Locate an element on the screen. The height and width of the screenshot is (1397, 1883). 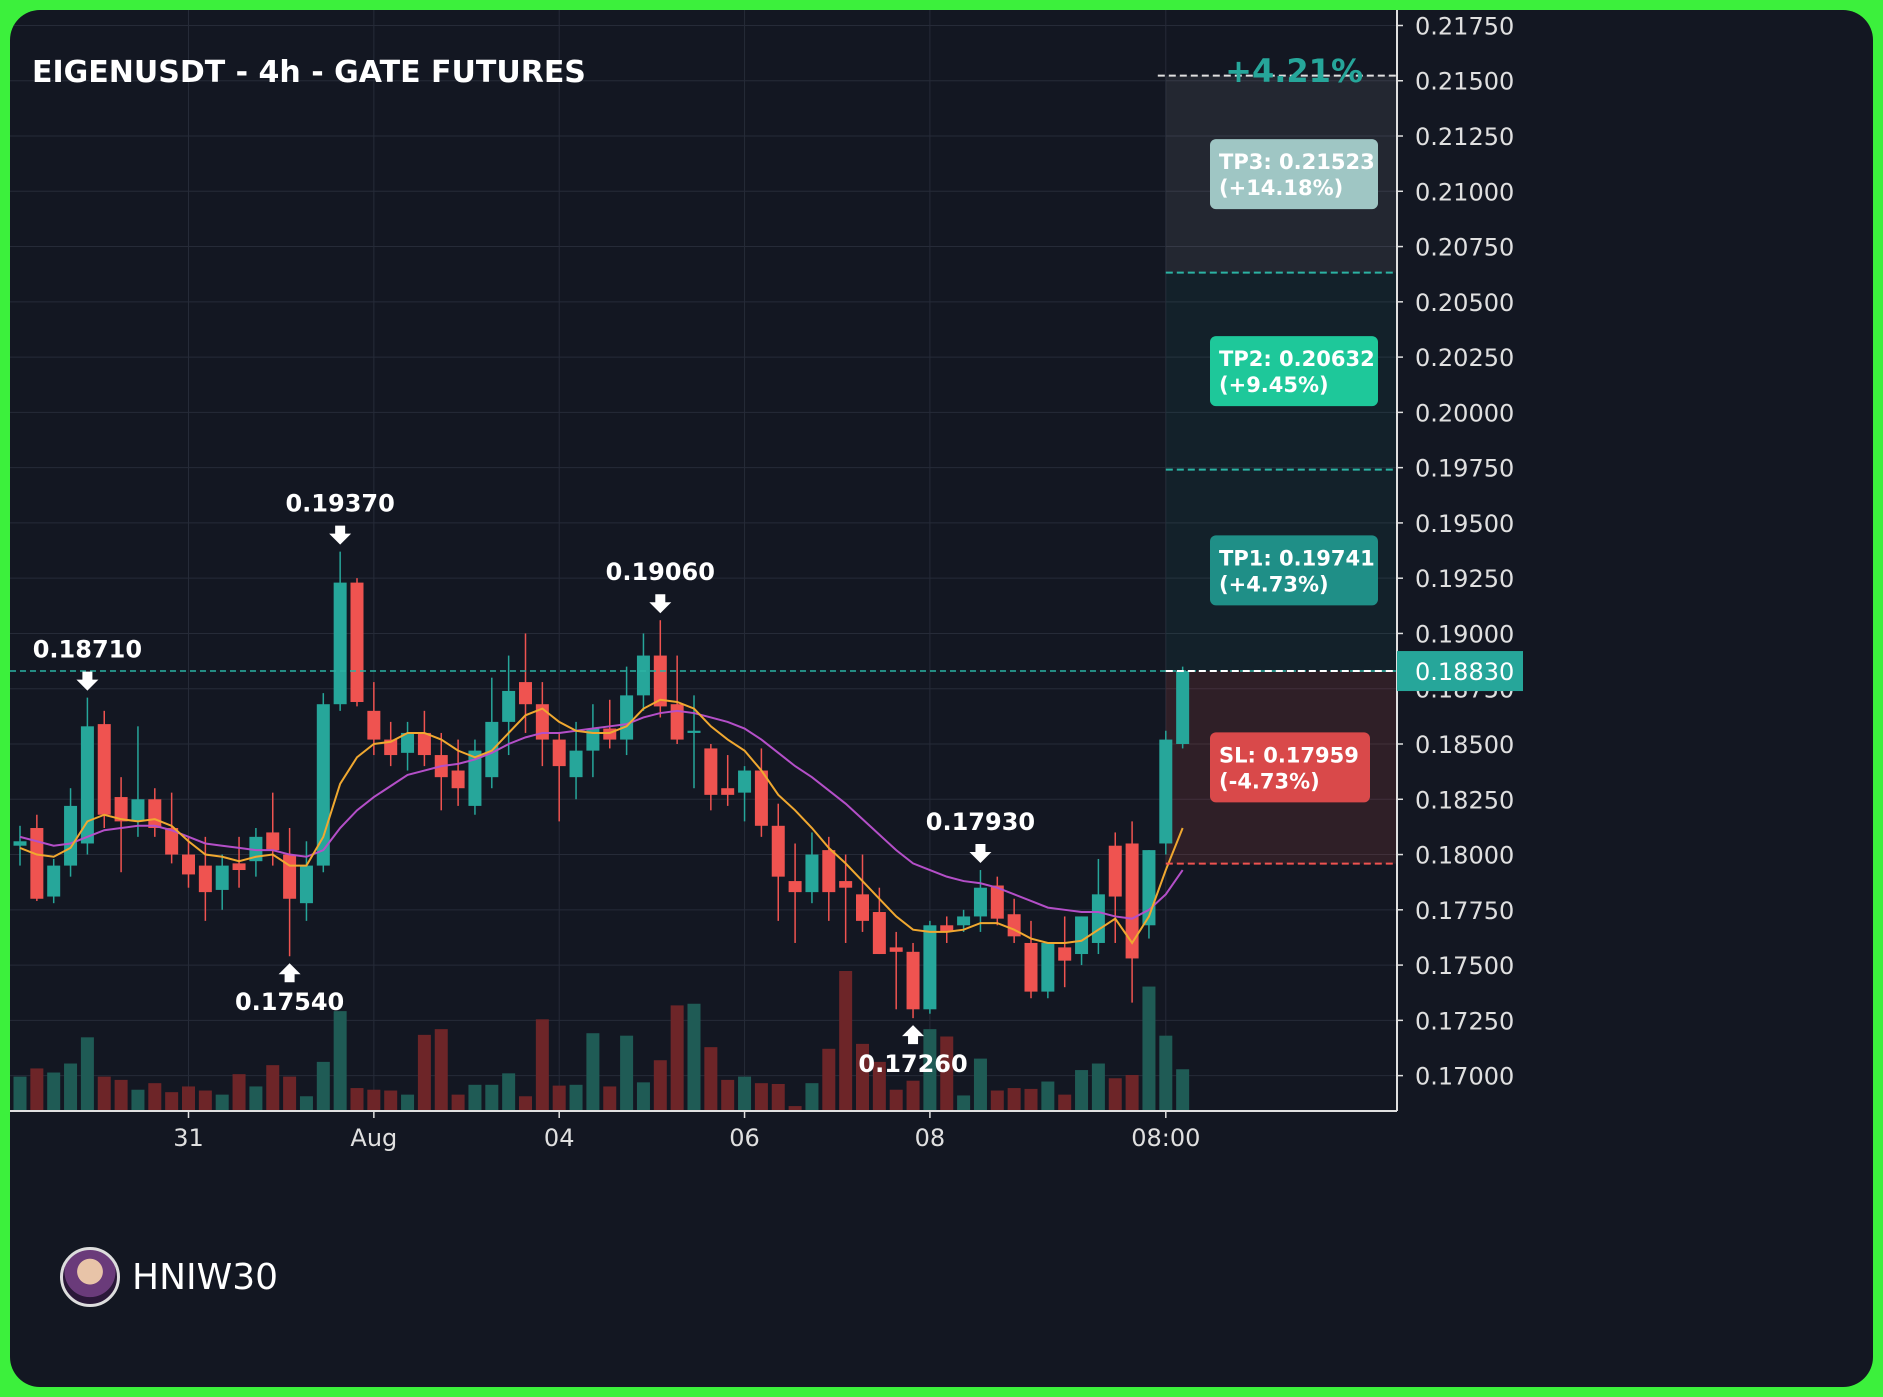
tp1-label-box is located at coordinates (1294, 570).